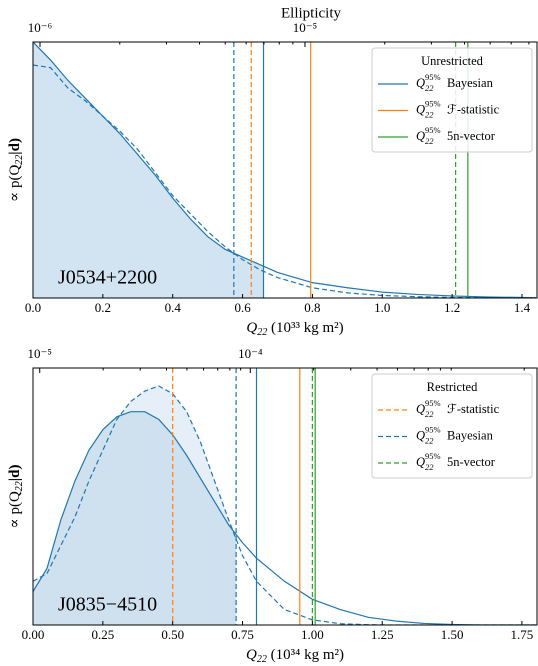 The image size is (538, 666). I want to click on x-tick-label: 1.25, so click(382, 634).